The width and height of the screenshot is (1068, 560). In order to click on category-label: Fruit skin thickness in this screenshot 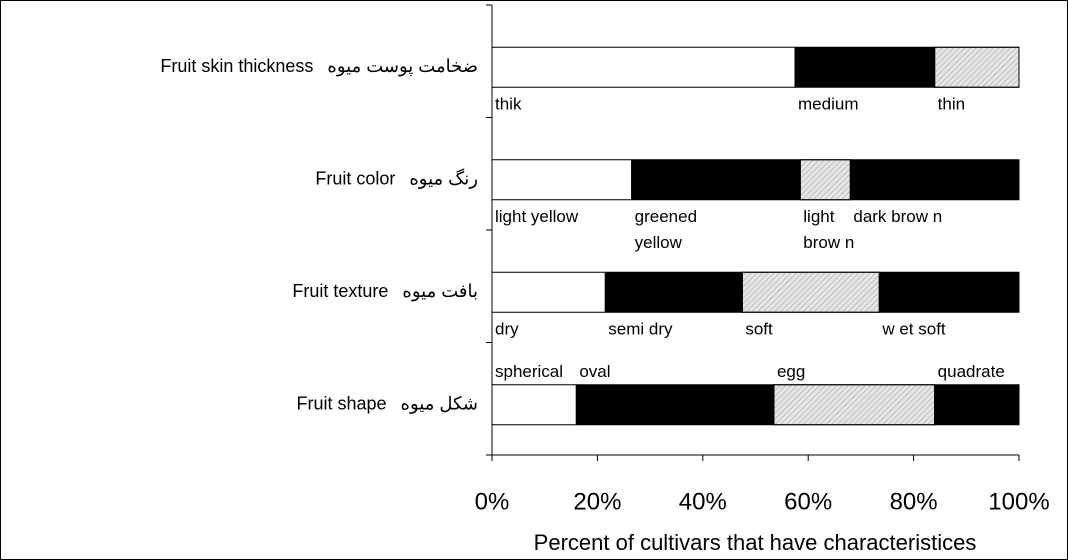, I will do `click(236, 66)`.